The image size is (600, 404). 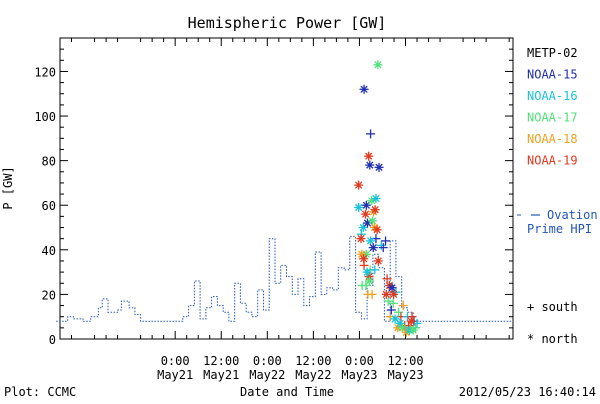 What do you see at coordinates (552, 75) in the screenshot?
I see `legend-entry: NOAA-15` at bounding box center [552, 75].